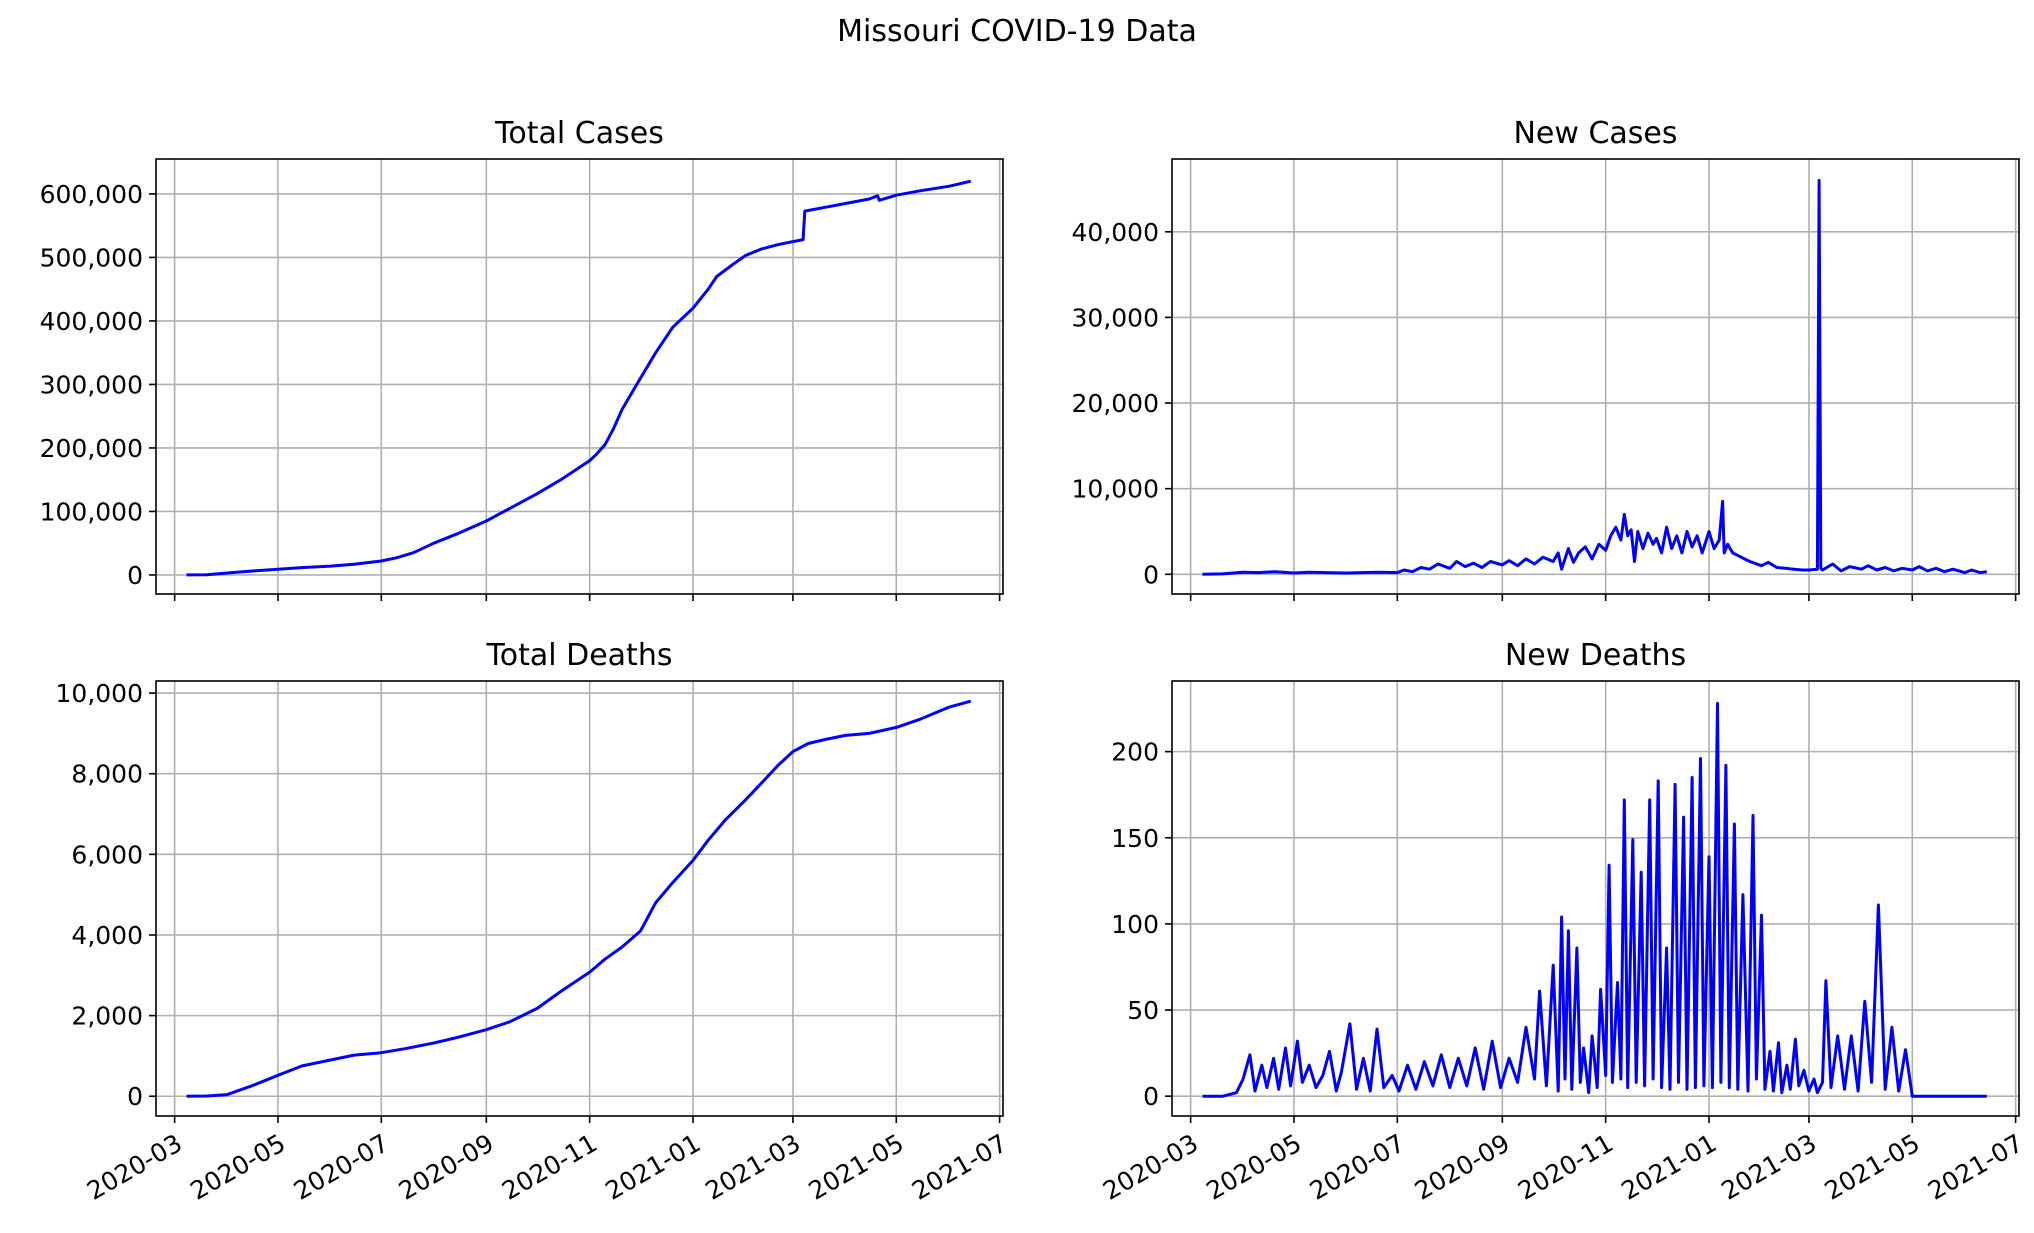 This screenshot has height=1233, width=2034. What do you see at coordinates (446, 1166) in the screenshot?
I see `total-deaths-xtick-label-3: 2020-09` at bounding box center [446, 1166].